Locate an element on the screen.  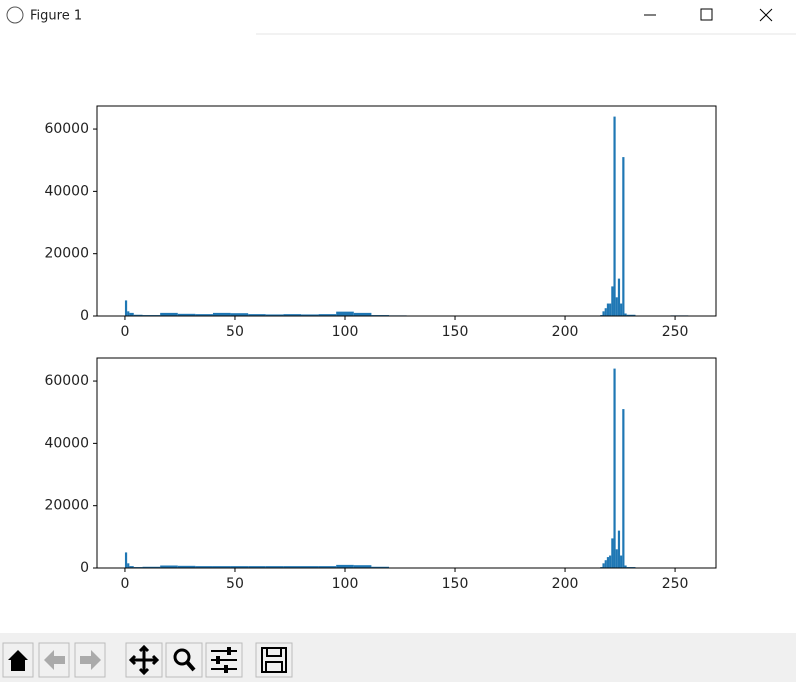
home-button is located at coordinates (18, 660).